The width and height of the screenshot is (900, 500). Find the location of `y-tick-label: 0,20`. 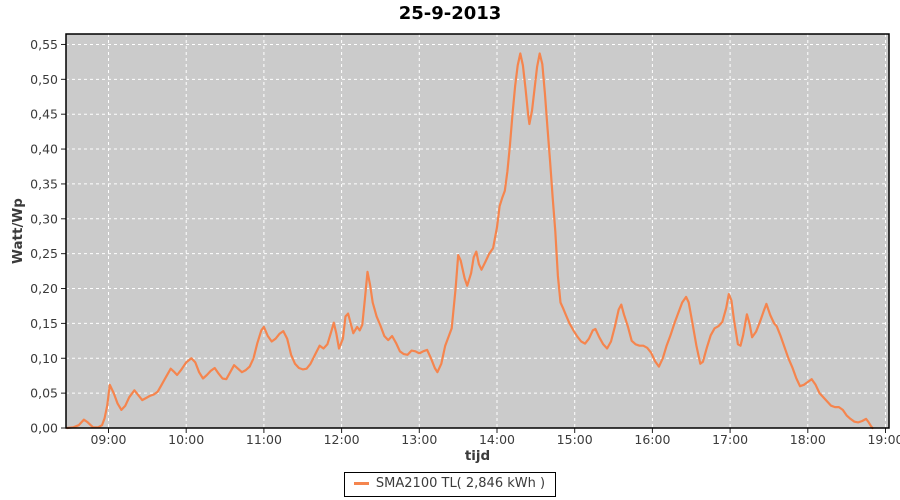

y-tick-label: 0,20 is located at coordinates (44, 288).